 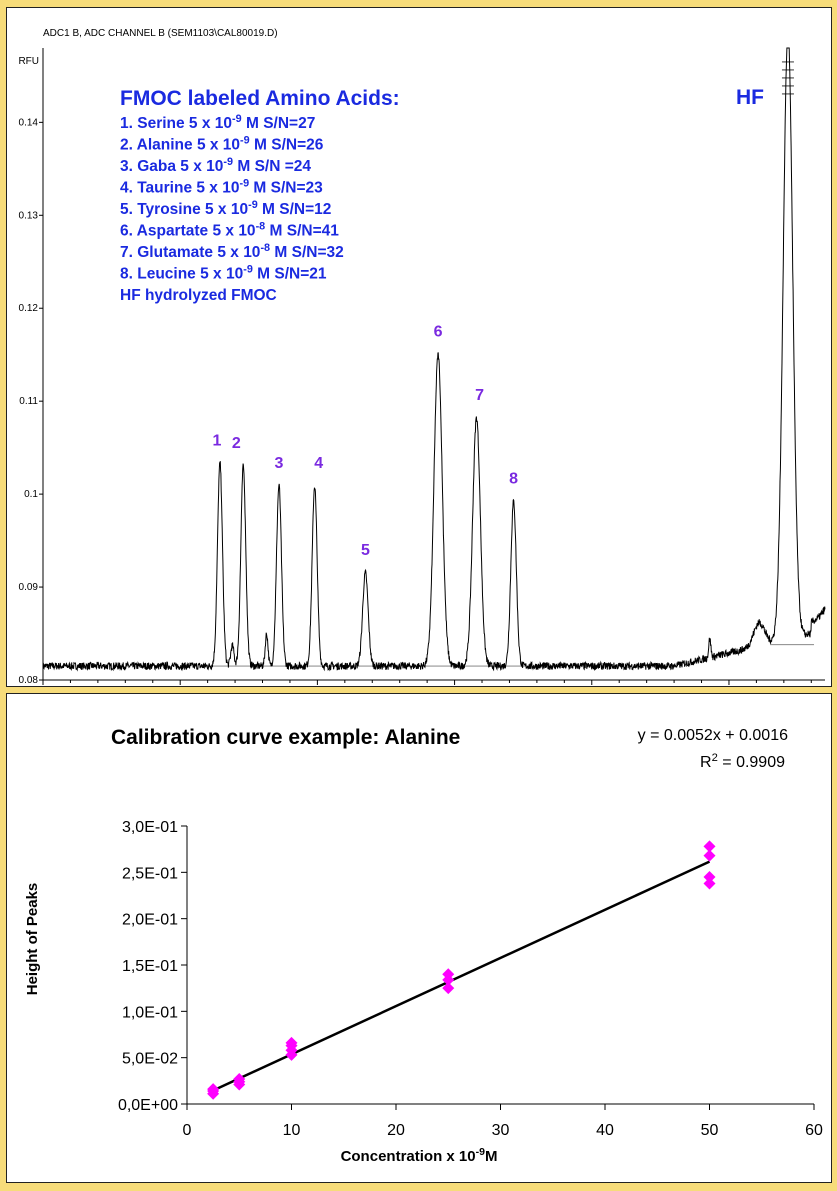 What do you see at coordinates (221, 187) in the screenshot?
I see `legend-entry: 4. Taurine 5 x 10-9 M S/N=23` at bounding box center [221, 187].